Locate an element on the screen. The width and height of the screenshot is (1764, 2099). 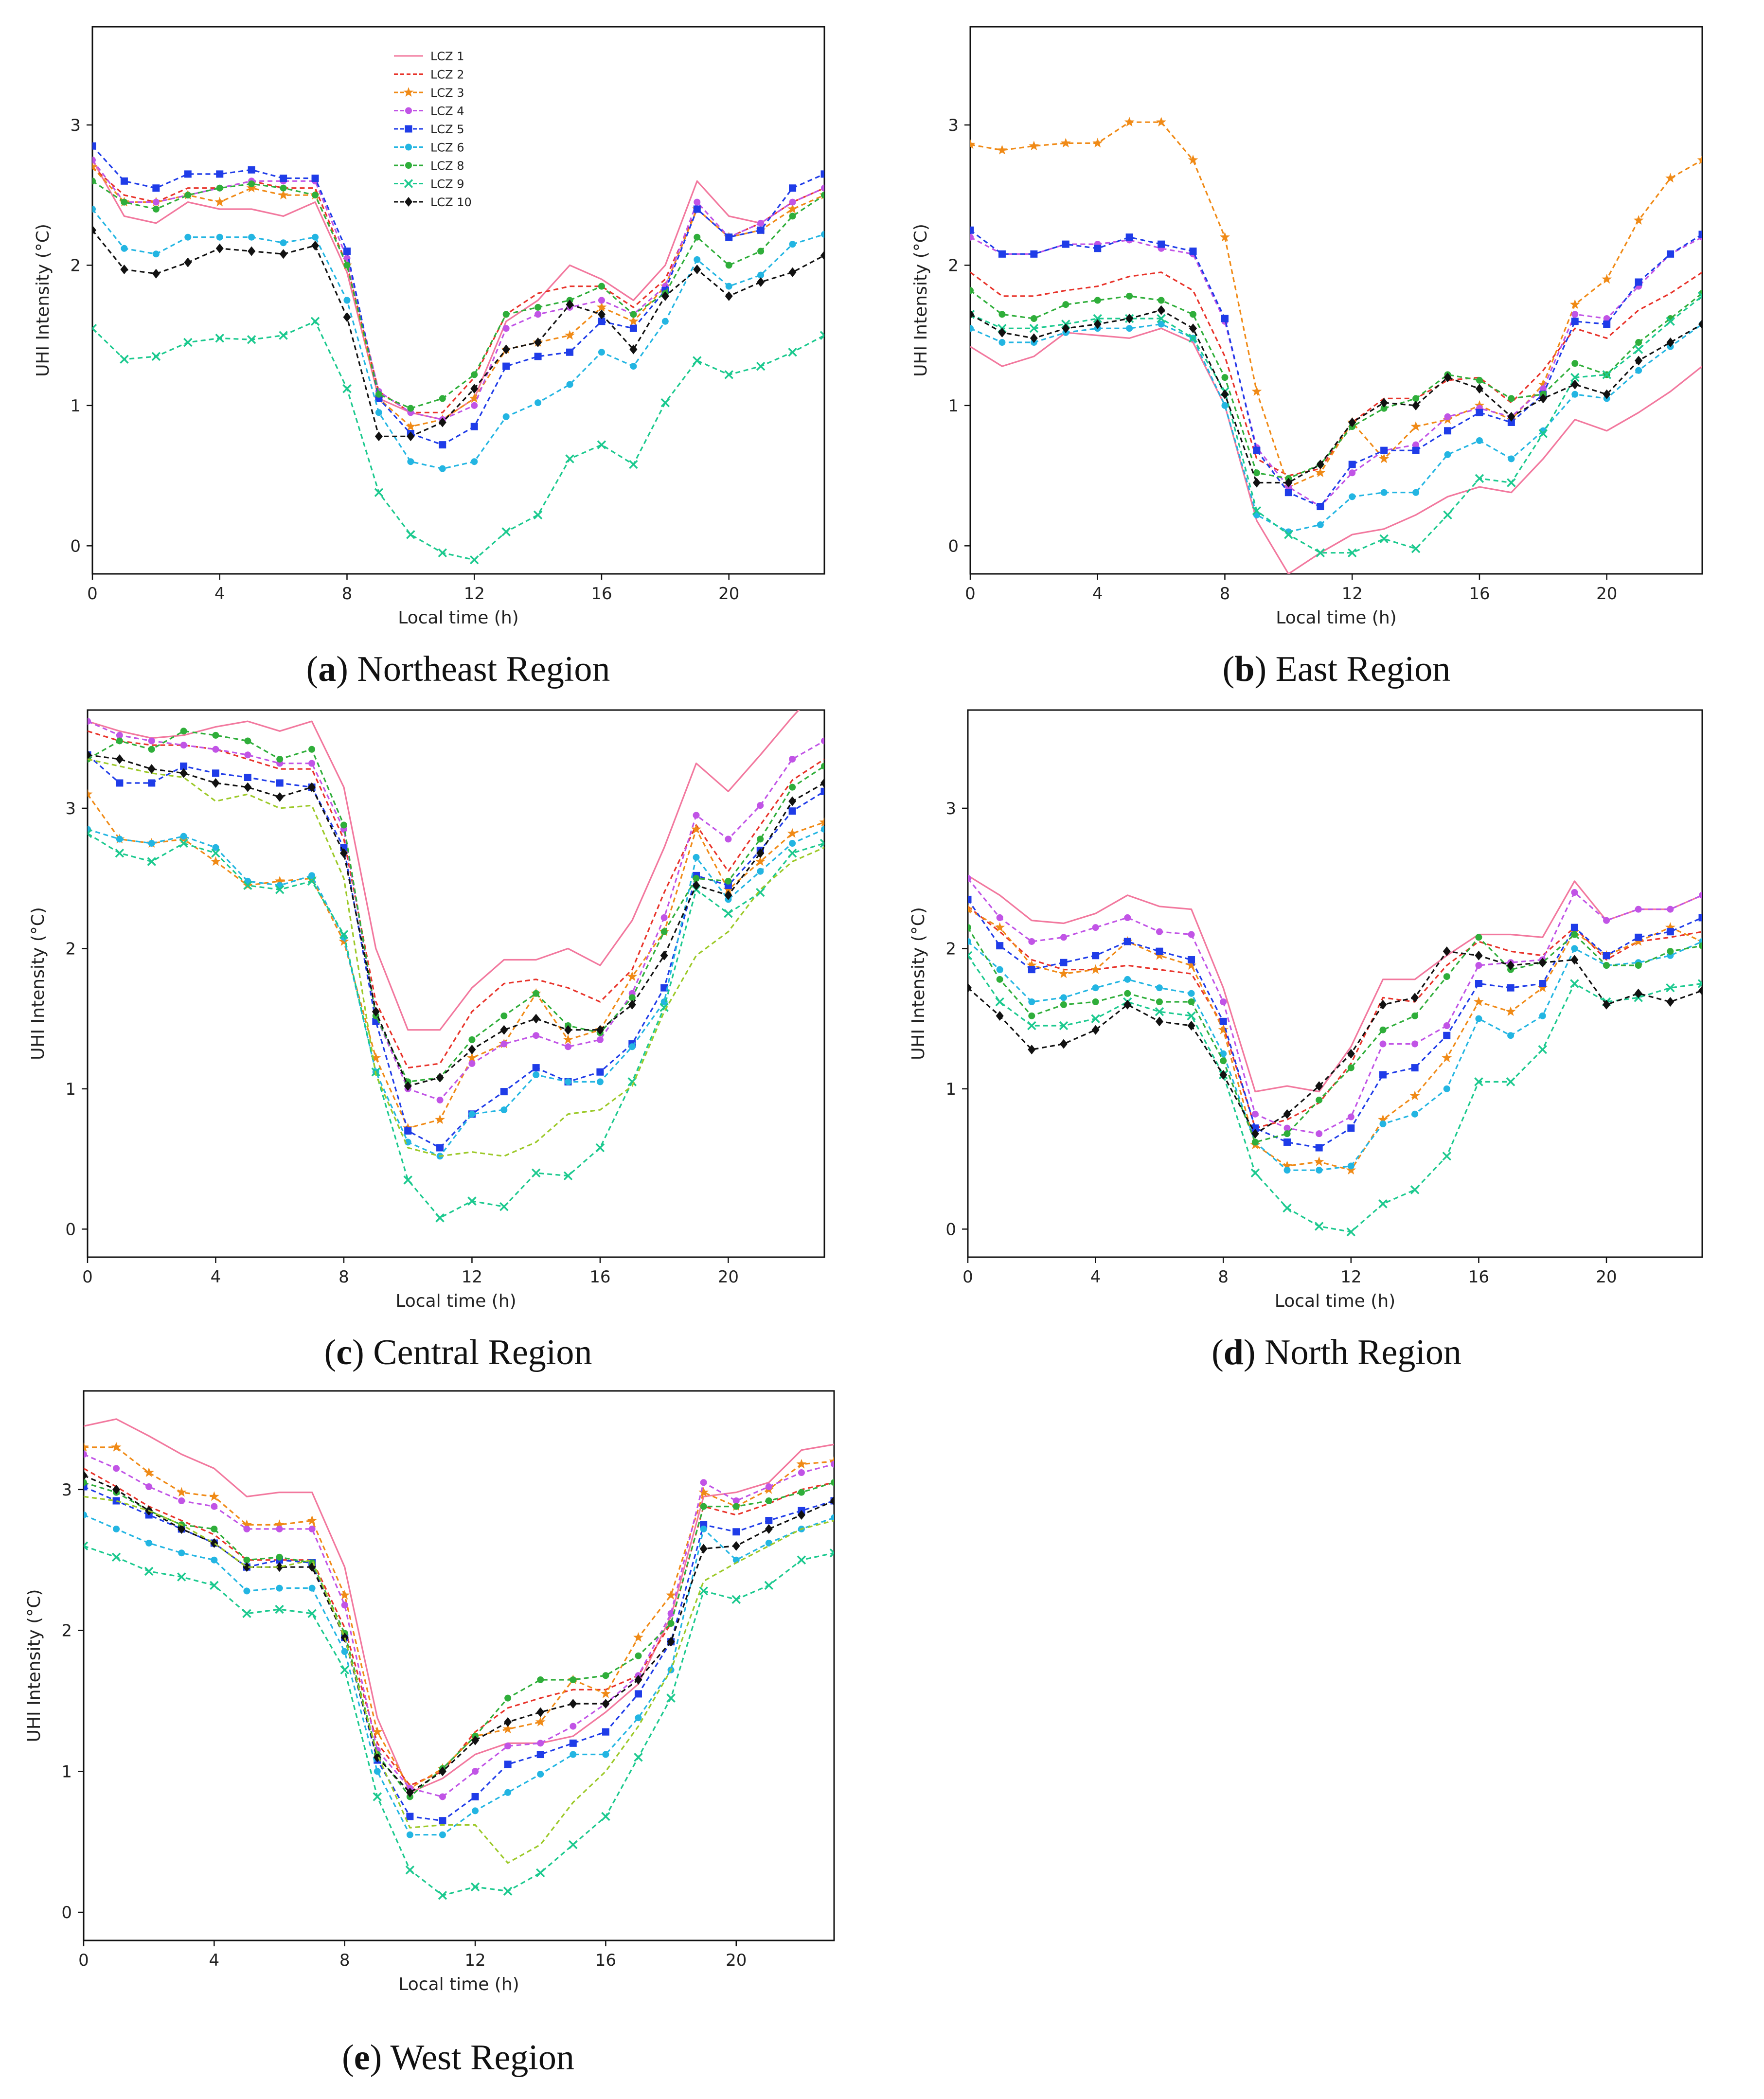
x-tick-label: 20 is located at coordinates (1607, 594).